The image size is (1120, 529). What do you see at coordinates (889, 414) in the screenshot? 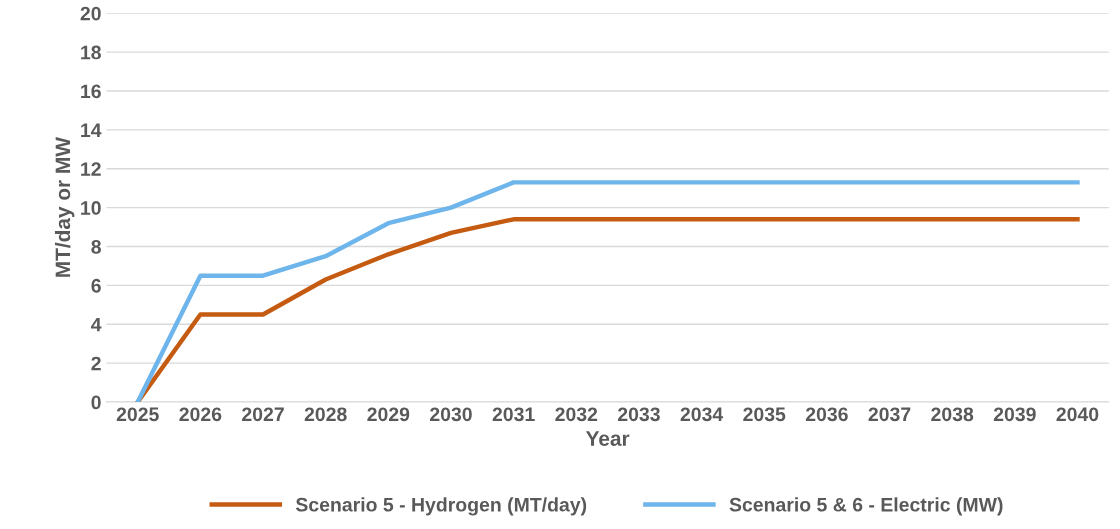
I see `x-tick-label: 2037` at bounding box center [889, 414].